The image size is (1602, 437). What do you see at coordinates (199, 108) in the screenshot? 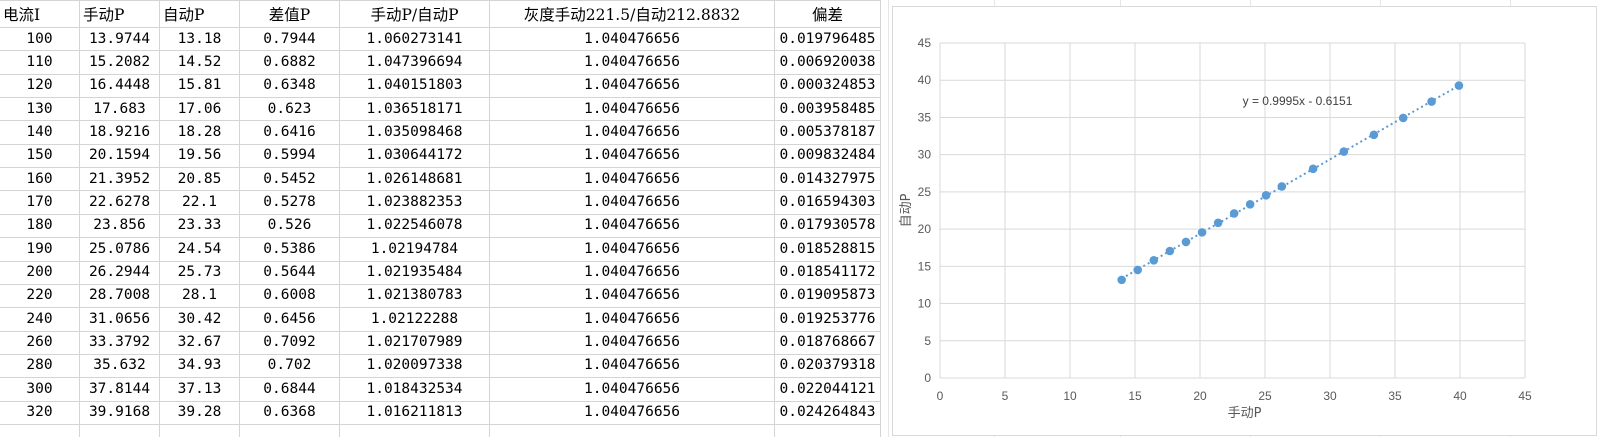
I see `cell-auto-p: 17.06` at bounding box center [199, 108].